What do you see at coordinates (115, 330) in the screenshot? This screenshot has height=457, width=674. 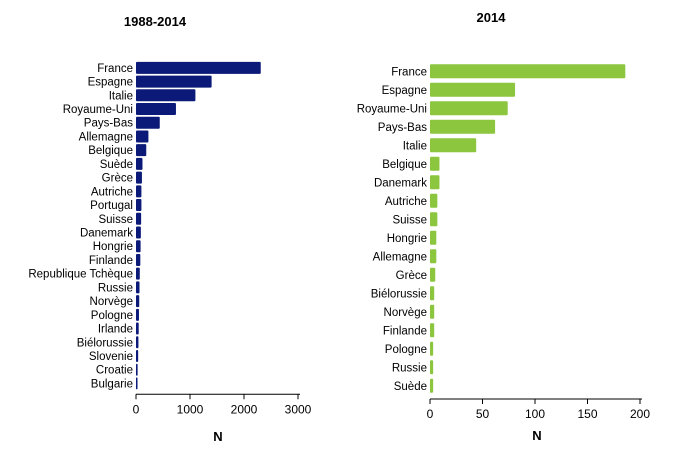 I see `category-label: Irlande` at bounding box center [115, 330].